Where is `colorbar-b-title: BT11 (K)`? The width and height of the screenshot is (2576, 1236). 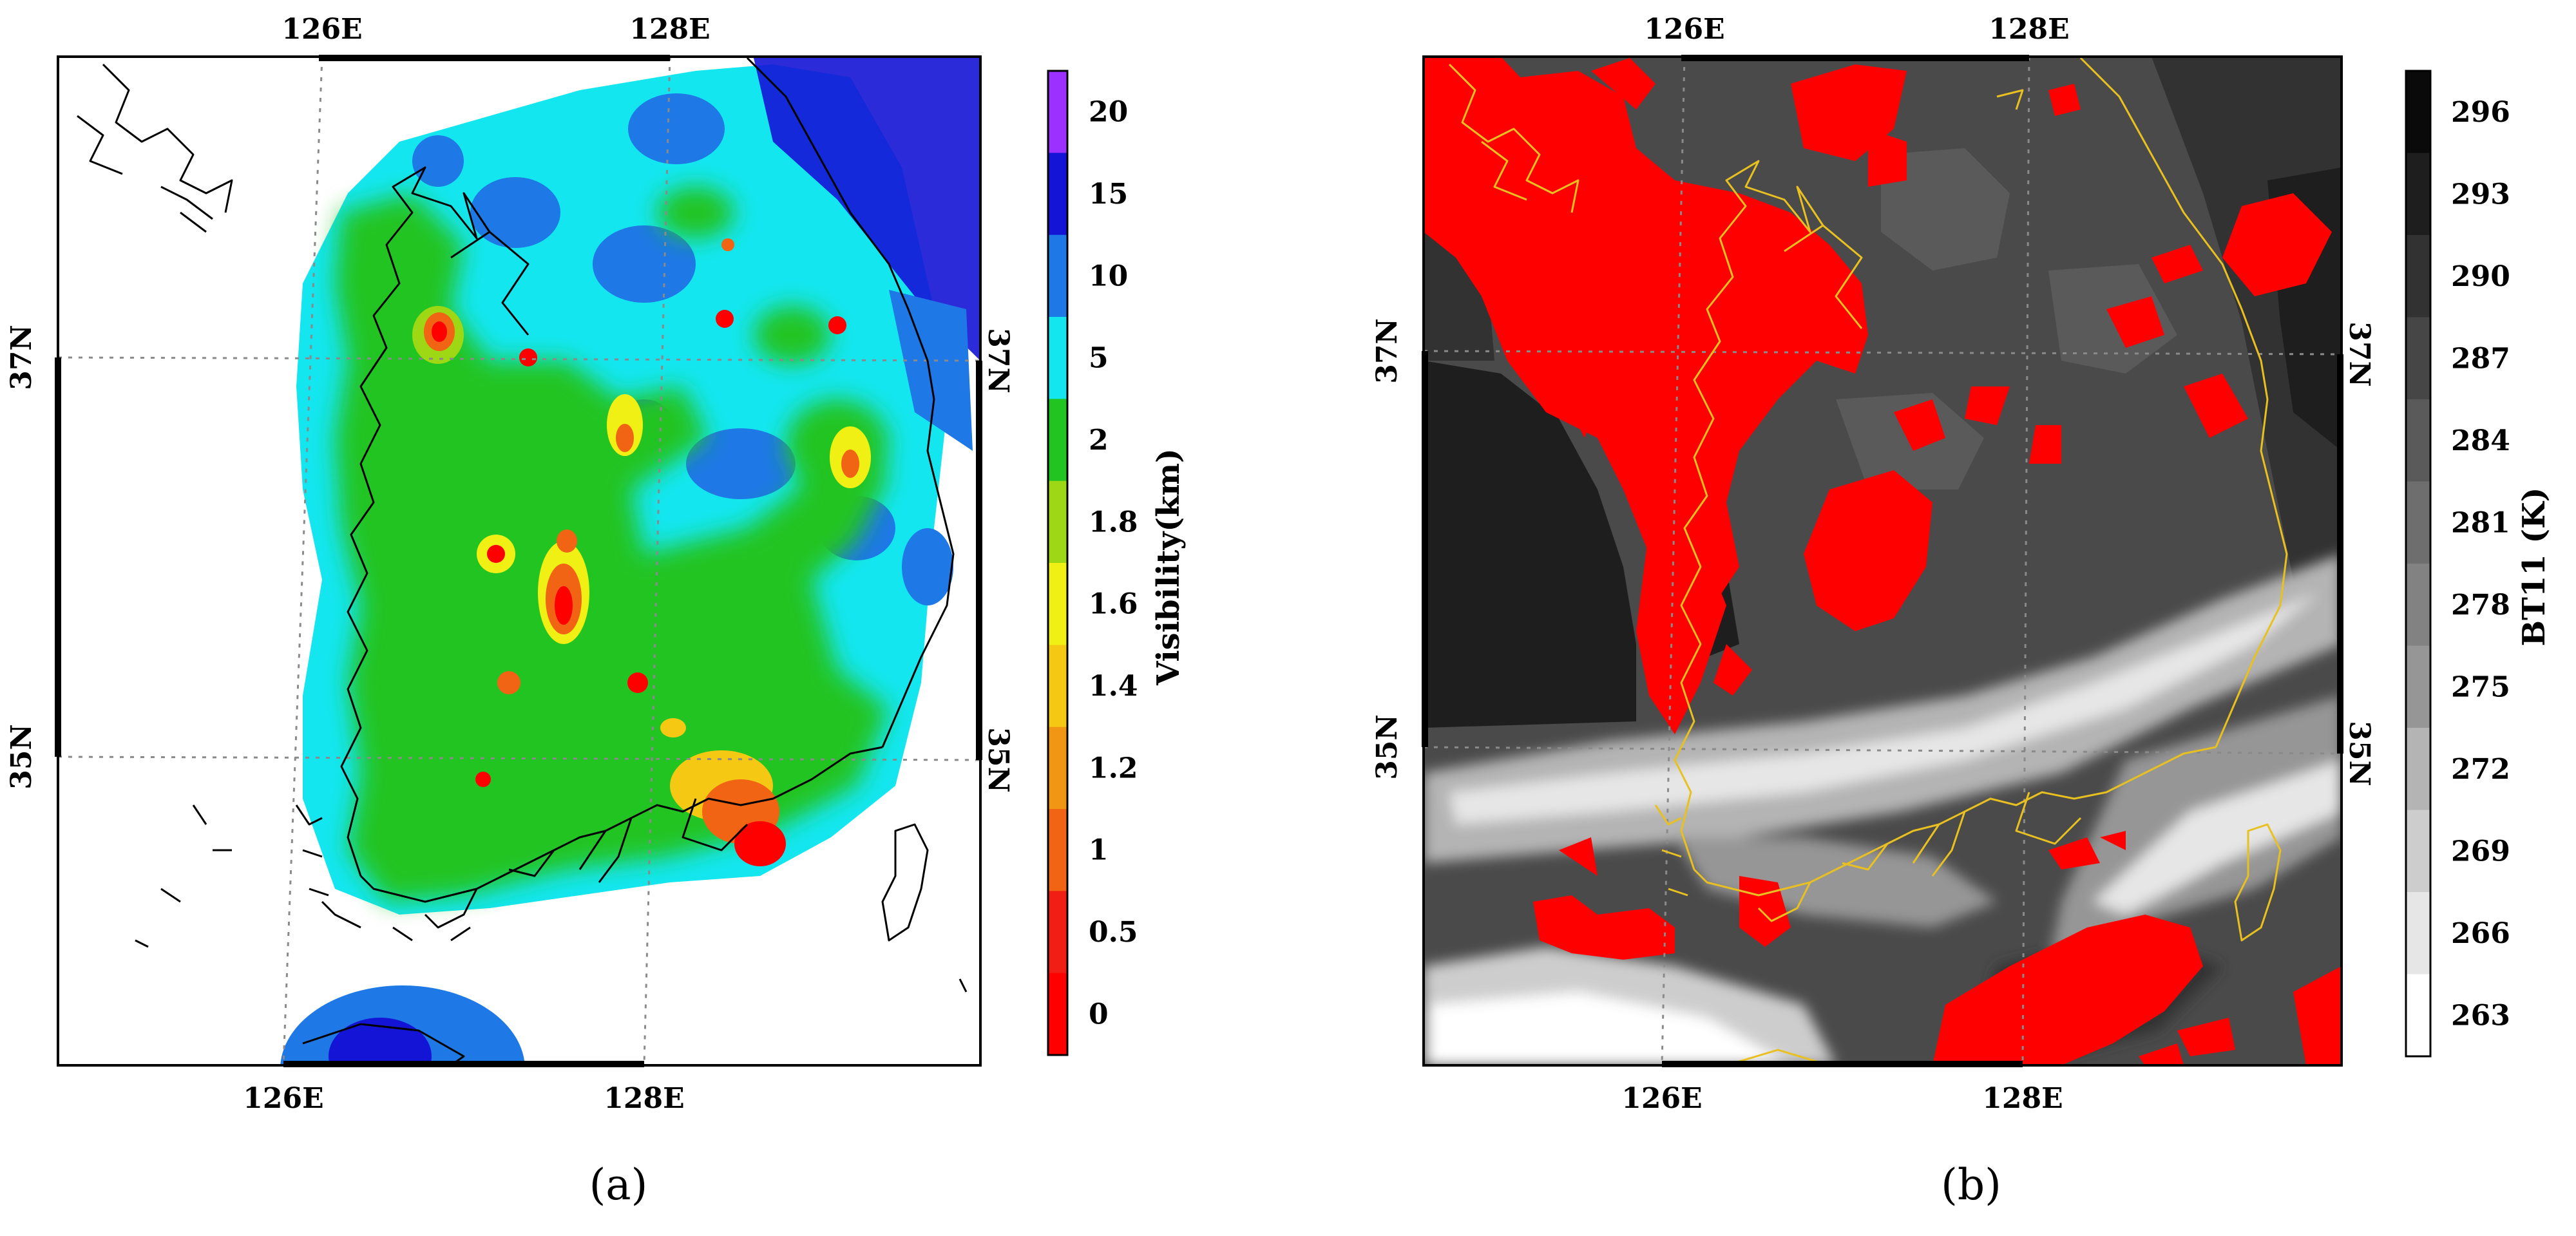 colorbar-b-title: BT11 (K) is located at coordinates (2534, 567).